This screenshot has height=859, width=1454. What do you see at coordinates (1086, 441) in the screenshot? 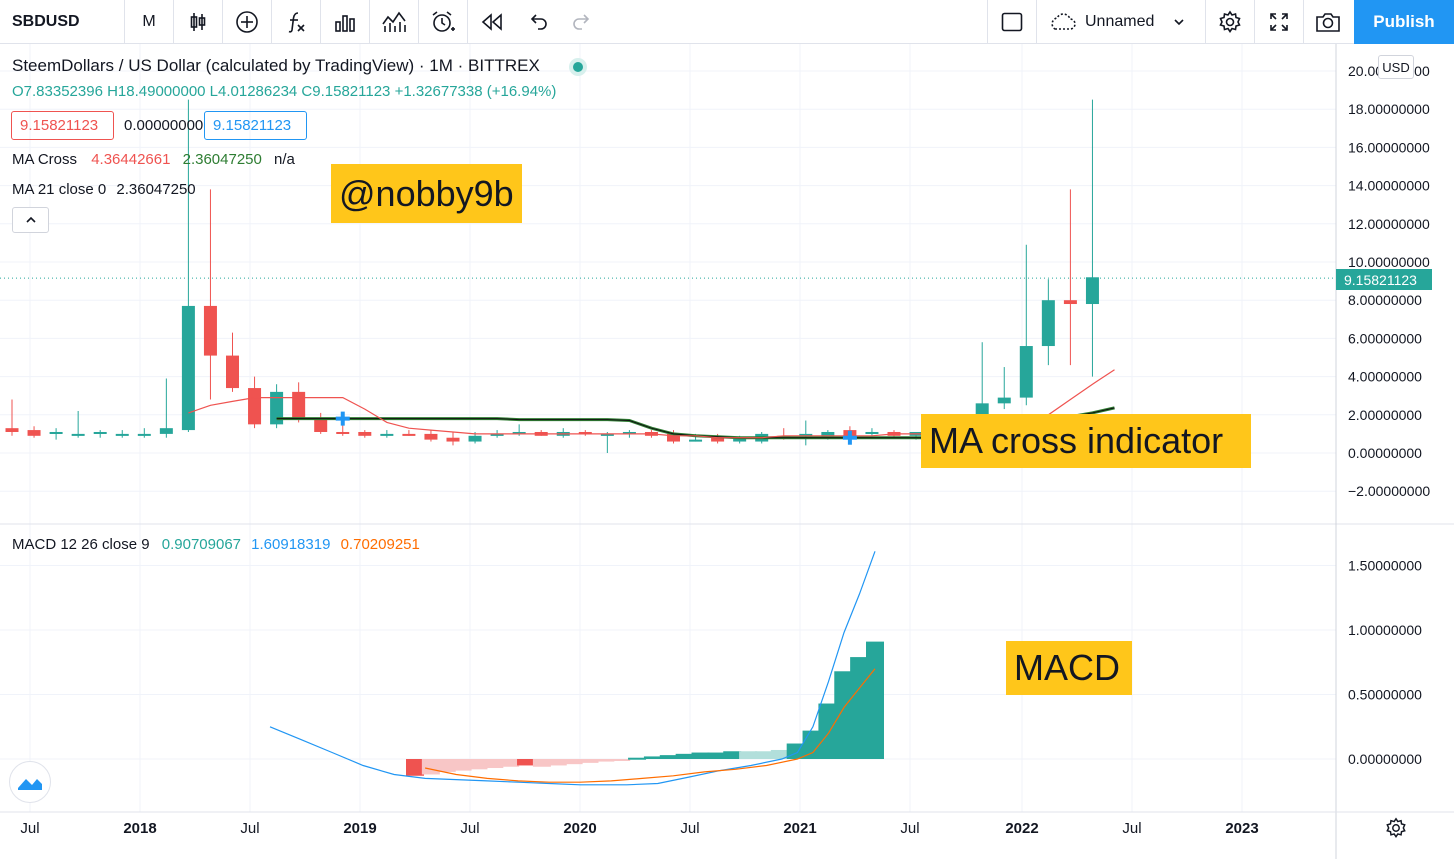
I see `ma-cross-annotation: MA cross indicator` at bounding box center [1086, 441].